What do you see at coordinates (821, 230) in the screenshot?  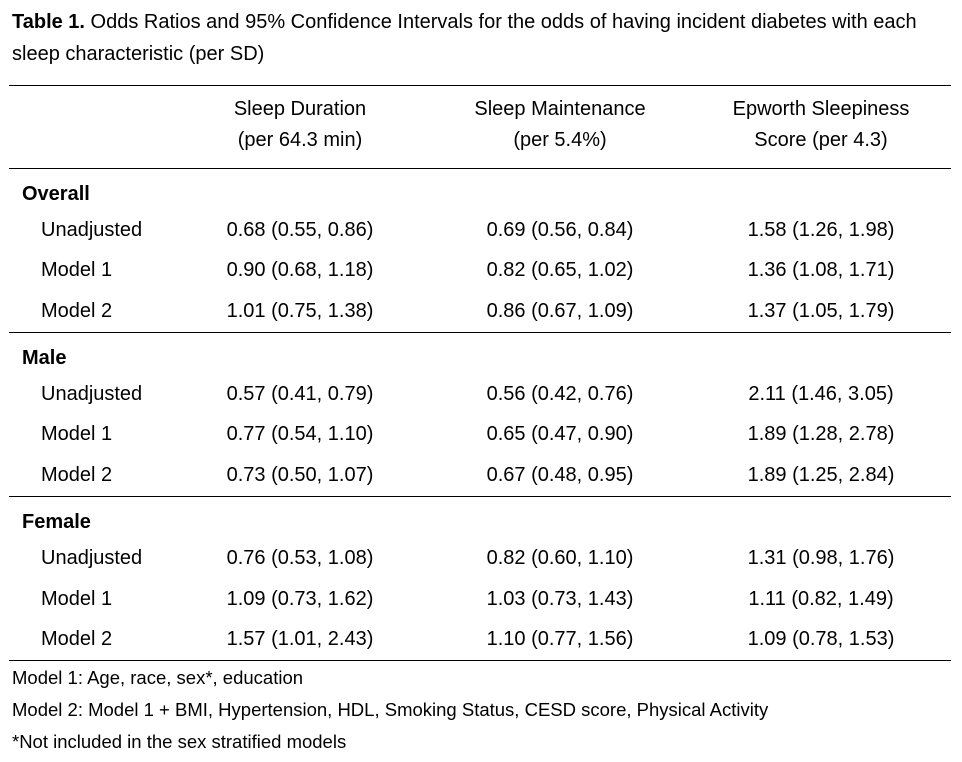 I see `cell-epworth-score: 1.58 (1.26, 1.98)` at bounding box center [821, 230].